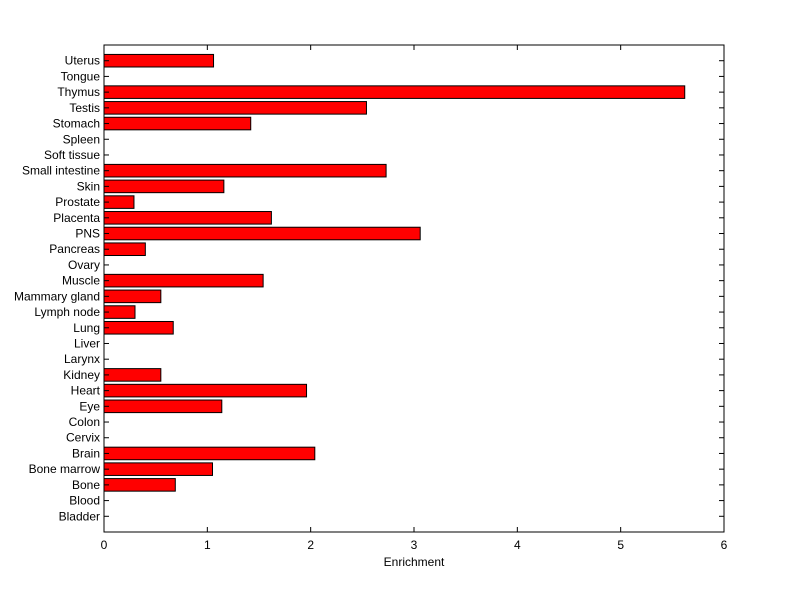  I want to click on y-tick-label-ovary: Ovary, so click(84, 265).